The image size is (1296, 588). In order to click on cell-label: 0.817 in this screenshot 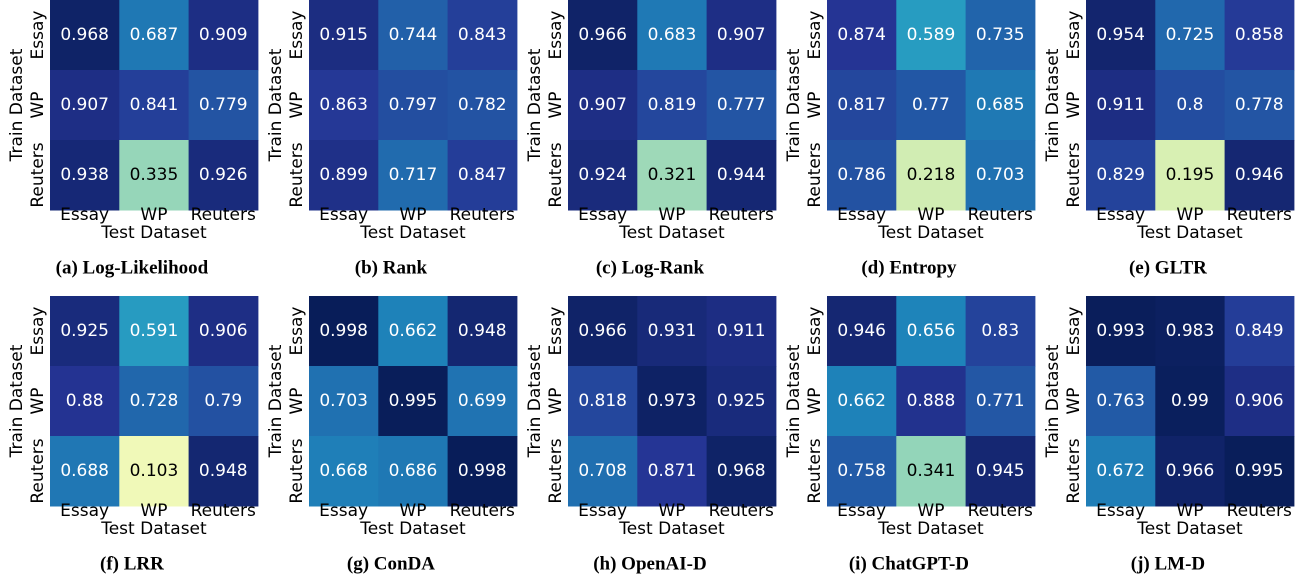, I will do `click(861, 105)`.